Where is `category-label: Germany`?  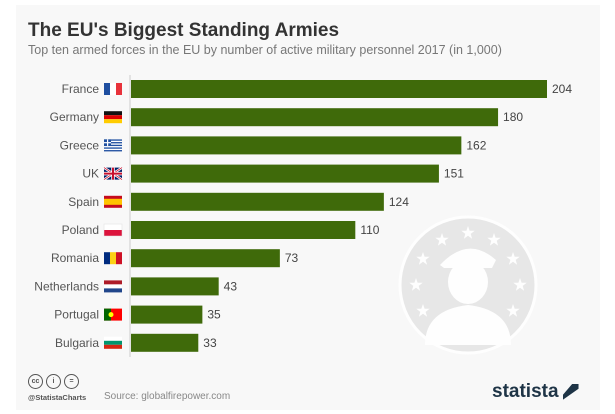
category-label: Germany is located at coordinates (74, 117).